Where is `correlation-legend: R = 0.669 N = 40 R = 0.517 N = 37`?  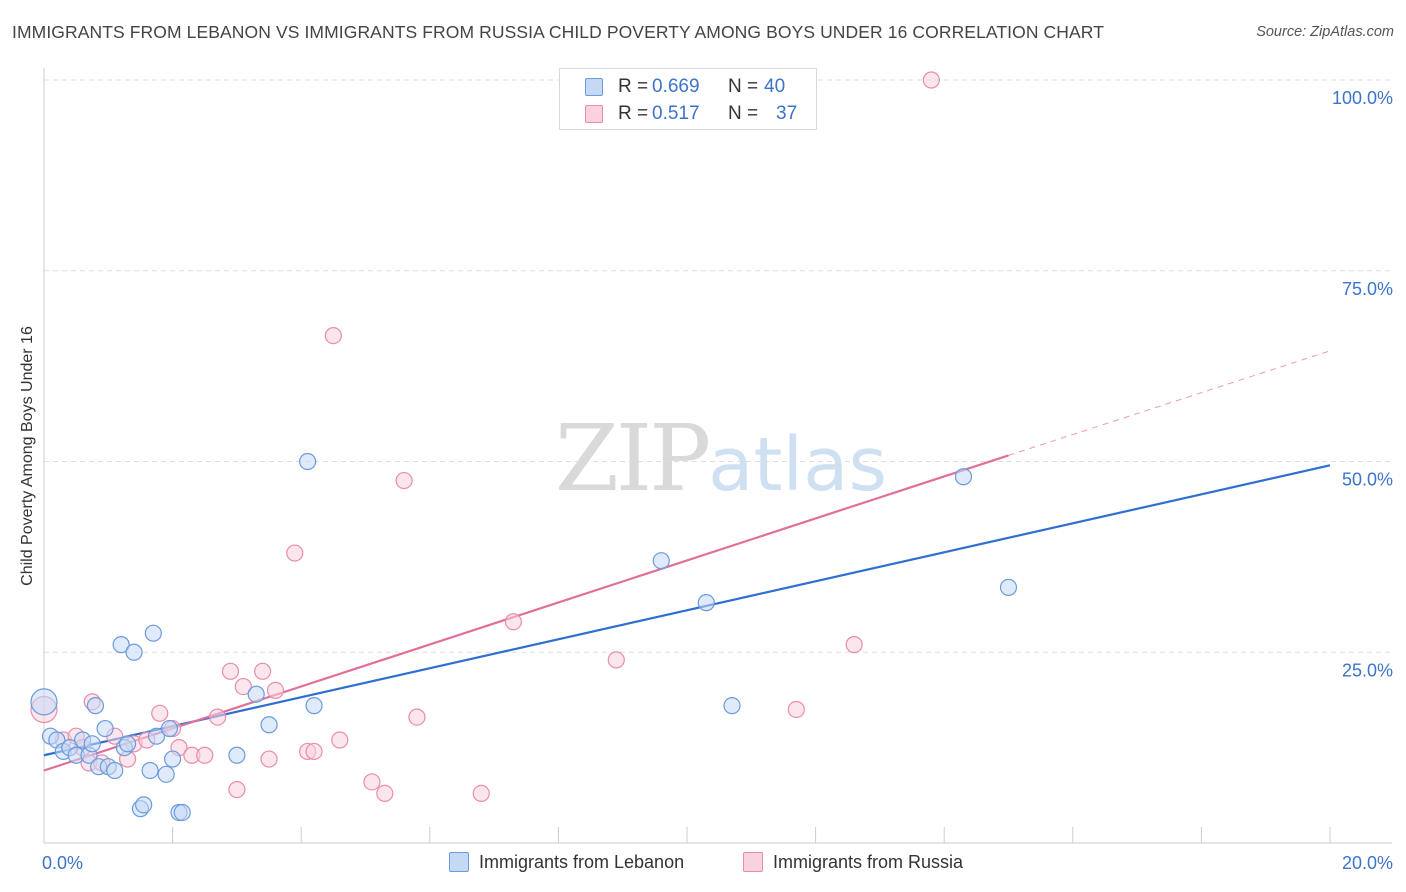
correlation-legend: R = 0.669 N = 40 R = 0.517 N = 37 is located at coordinates (688, 99).